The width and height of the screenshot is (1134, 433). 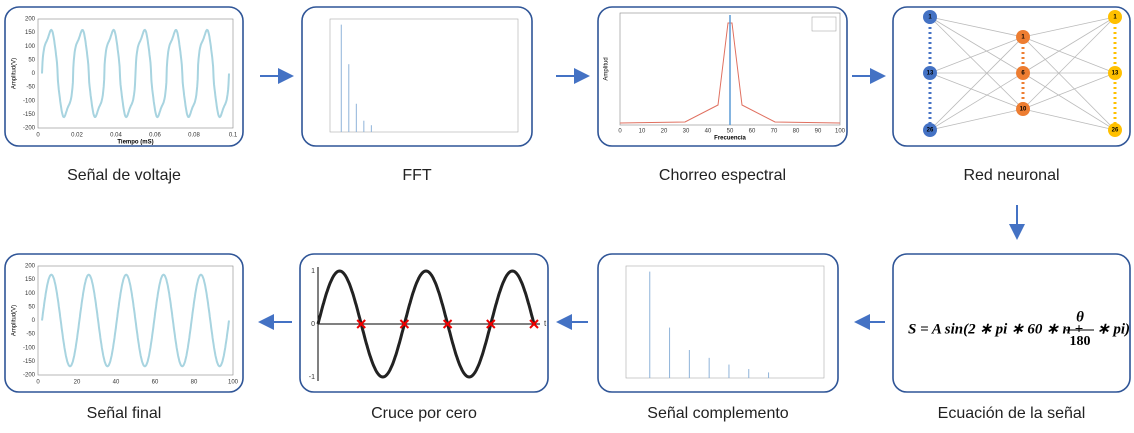 What do you see at coordinates (194, 136) in the screenshot?
I see `tick-label: 0.08` at bounding box center [194, 136].